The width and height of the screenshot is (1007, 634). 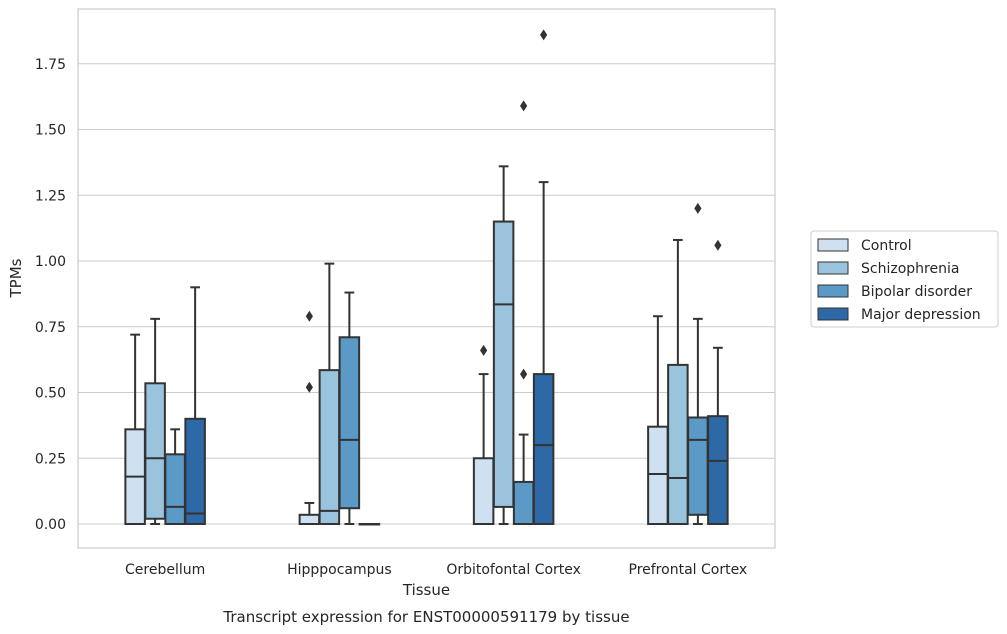 What do you see at coordinates (50, 196) in the screenshot?
I see `y-tick-label: 1.25` at bounding box center [50, 196].